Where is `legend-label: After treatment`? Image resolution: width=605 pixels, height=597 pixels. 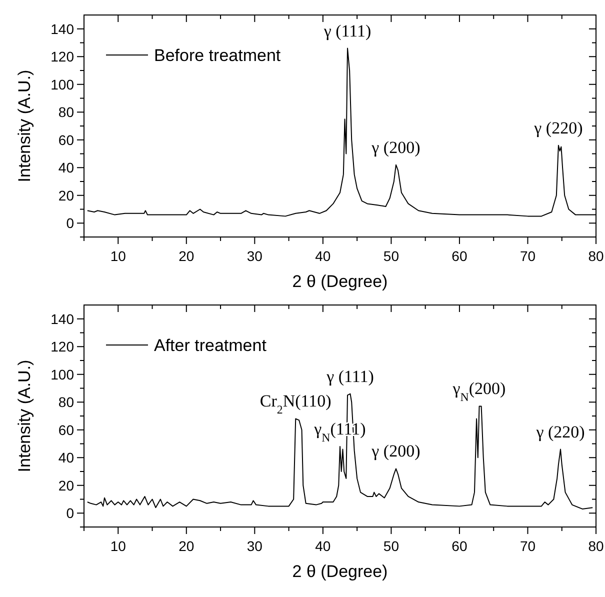
legend-label: After treatment is located at coordinates (210, 345).